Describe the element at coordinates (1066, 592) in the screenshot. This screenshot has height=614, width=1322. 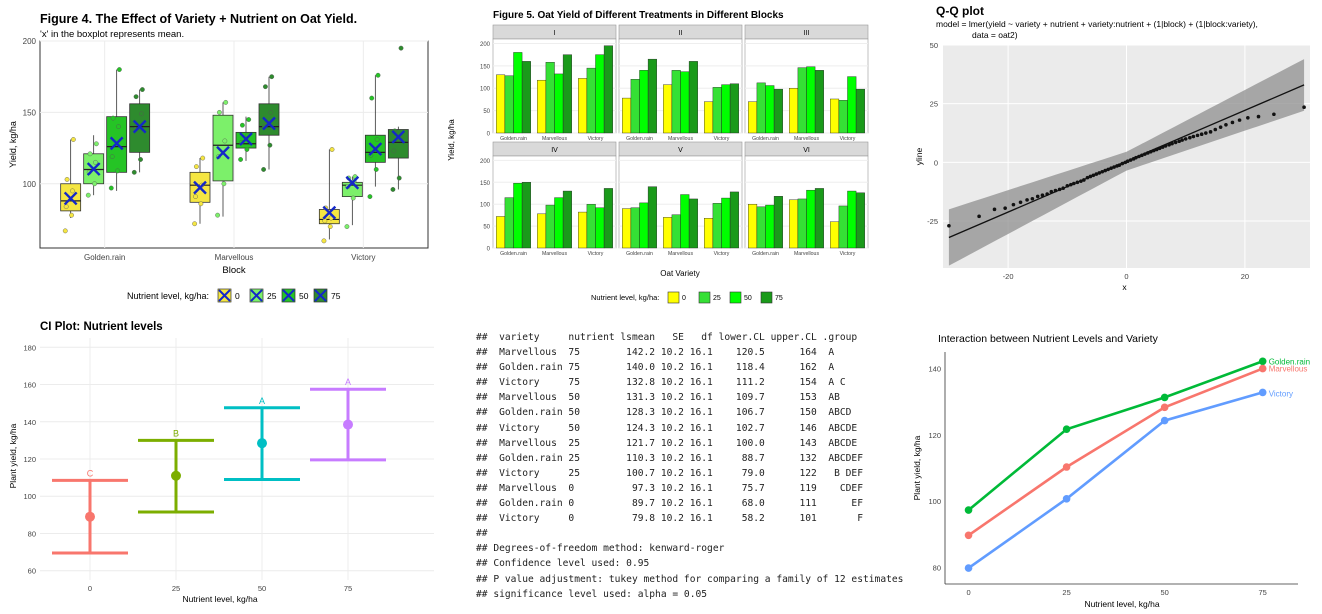
I see `x-tick-label: 25` at that location.